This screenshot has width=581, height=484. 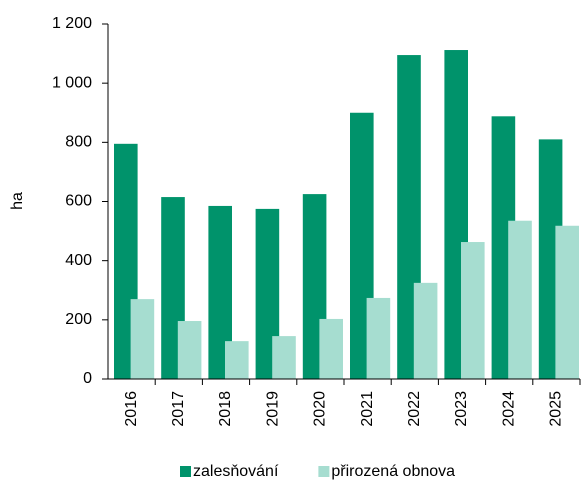 What do you see at coordinates (320, 409) in the screenshot?
I see `x-tick-label: 2020` at bounding box center [320, 409].